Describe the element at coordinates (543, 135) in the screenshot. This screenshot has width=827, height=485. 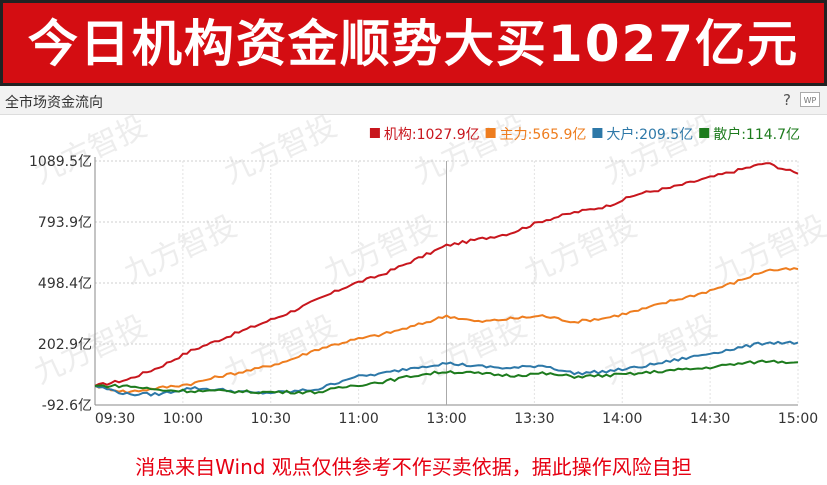
I see `legend-label-1: 主力:565.9亿` at that location.